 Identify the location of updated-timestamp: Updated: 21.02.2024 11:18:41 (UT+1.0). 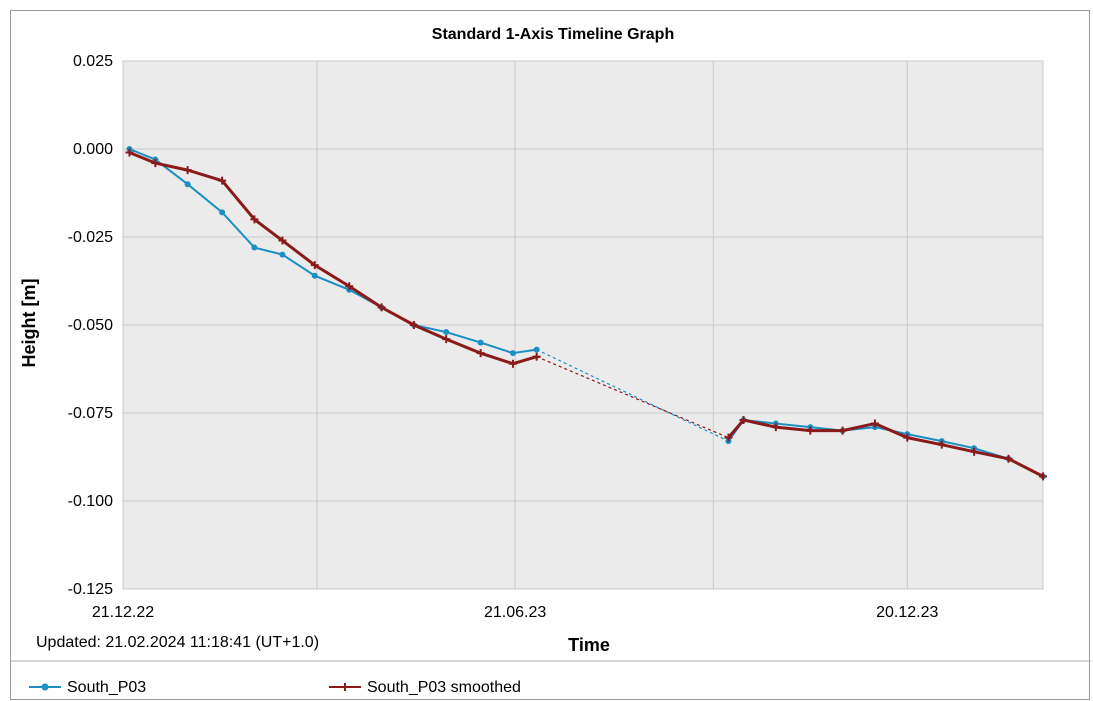
(177, 642).